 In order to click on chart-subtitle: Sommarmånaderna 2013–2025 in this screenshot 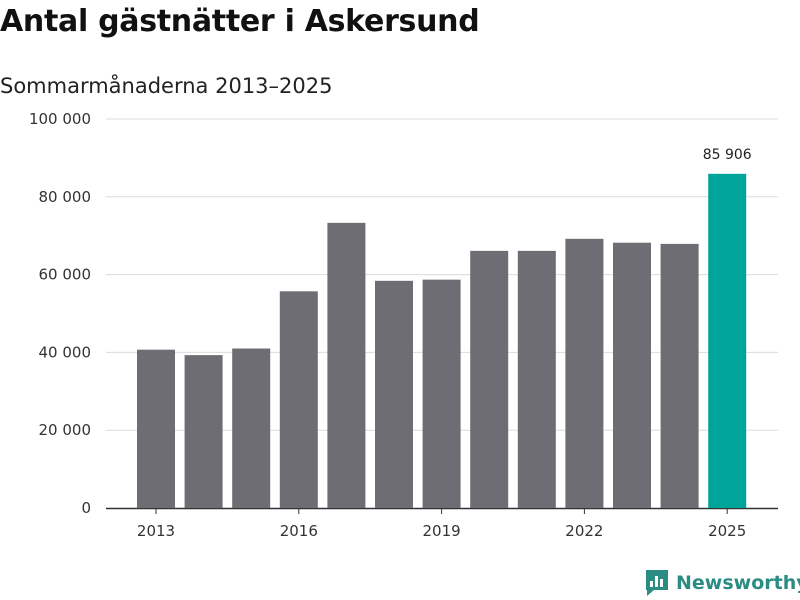, I will do `click(166, 86)`.